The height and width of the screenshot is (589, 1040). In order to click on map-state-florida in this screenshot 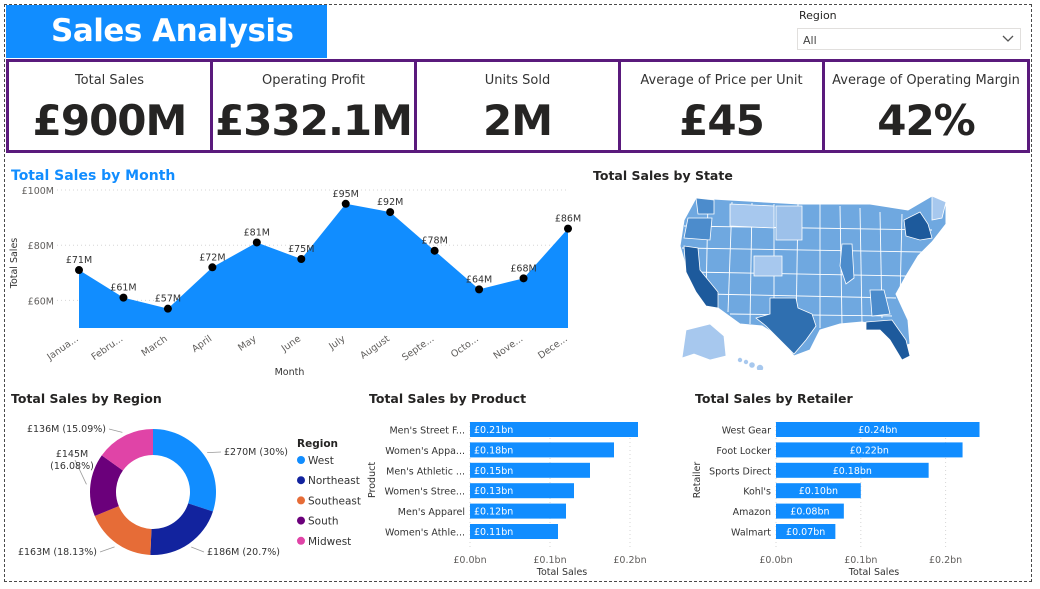, I will do `click(888, 340)`.